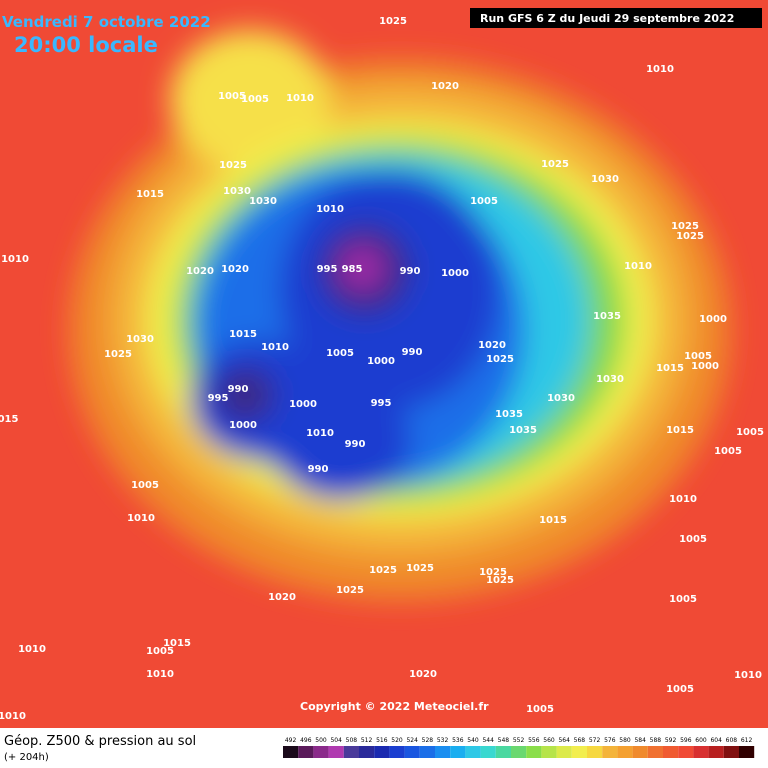  What do you see at coordinates (610, 740) in the screenshot?
I see `scale-label: 576` at bounding box center [610, 740].